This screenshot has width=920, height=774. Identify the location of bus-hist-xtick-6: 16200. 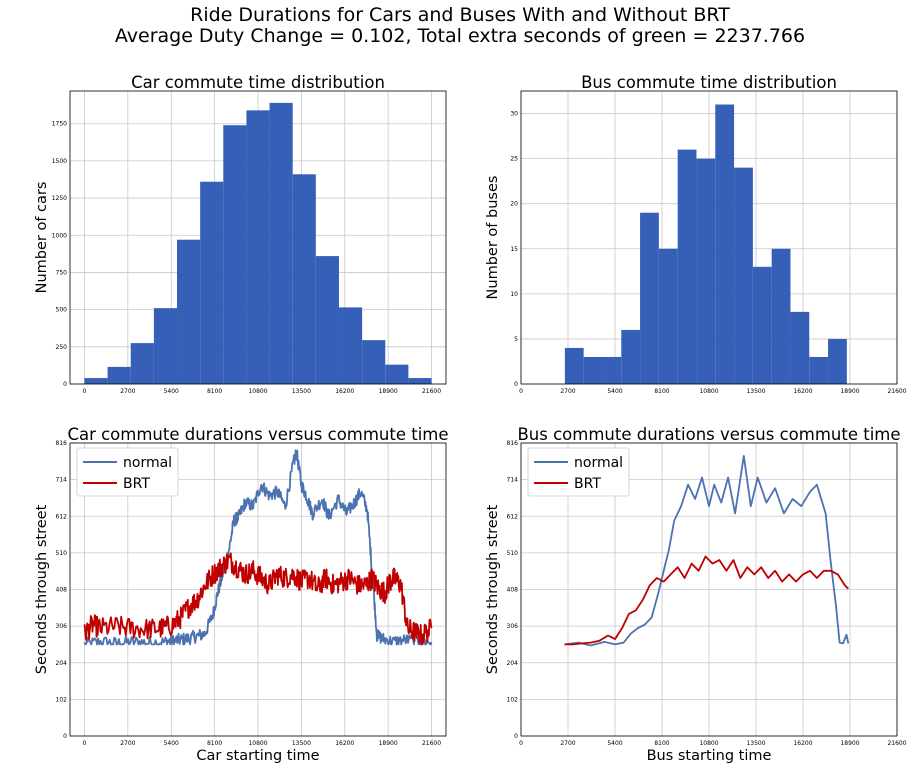
(802, 391).